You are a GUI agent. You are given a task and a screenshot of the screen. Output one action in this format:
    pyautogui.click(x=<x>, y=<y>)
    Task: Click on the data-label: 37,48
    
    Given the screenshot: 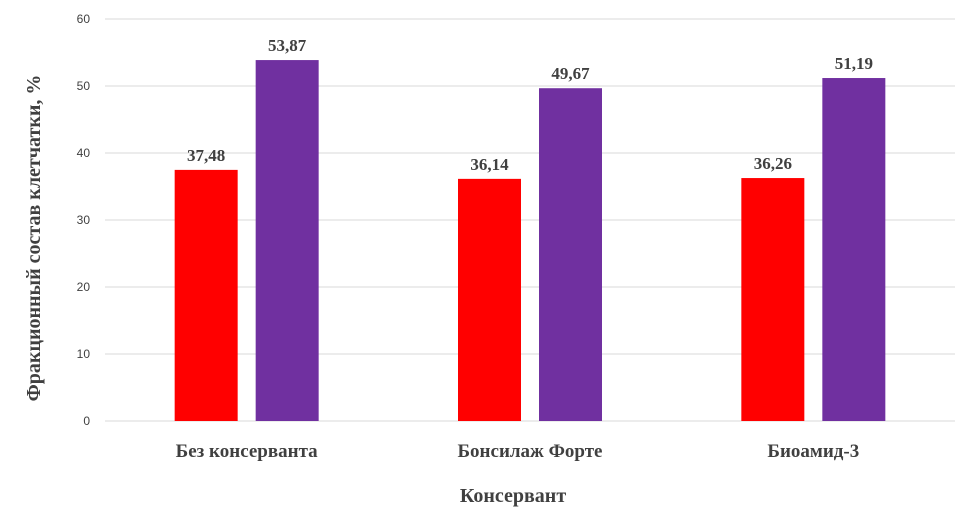 What is the action you would take?
    pyautogui.click(x=206, y=155)
    